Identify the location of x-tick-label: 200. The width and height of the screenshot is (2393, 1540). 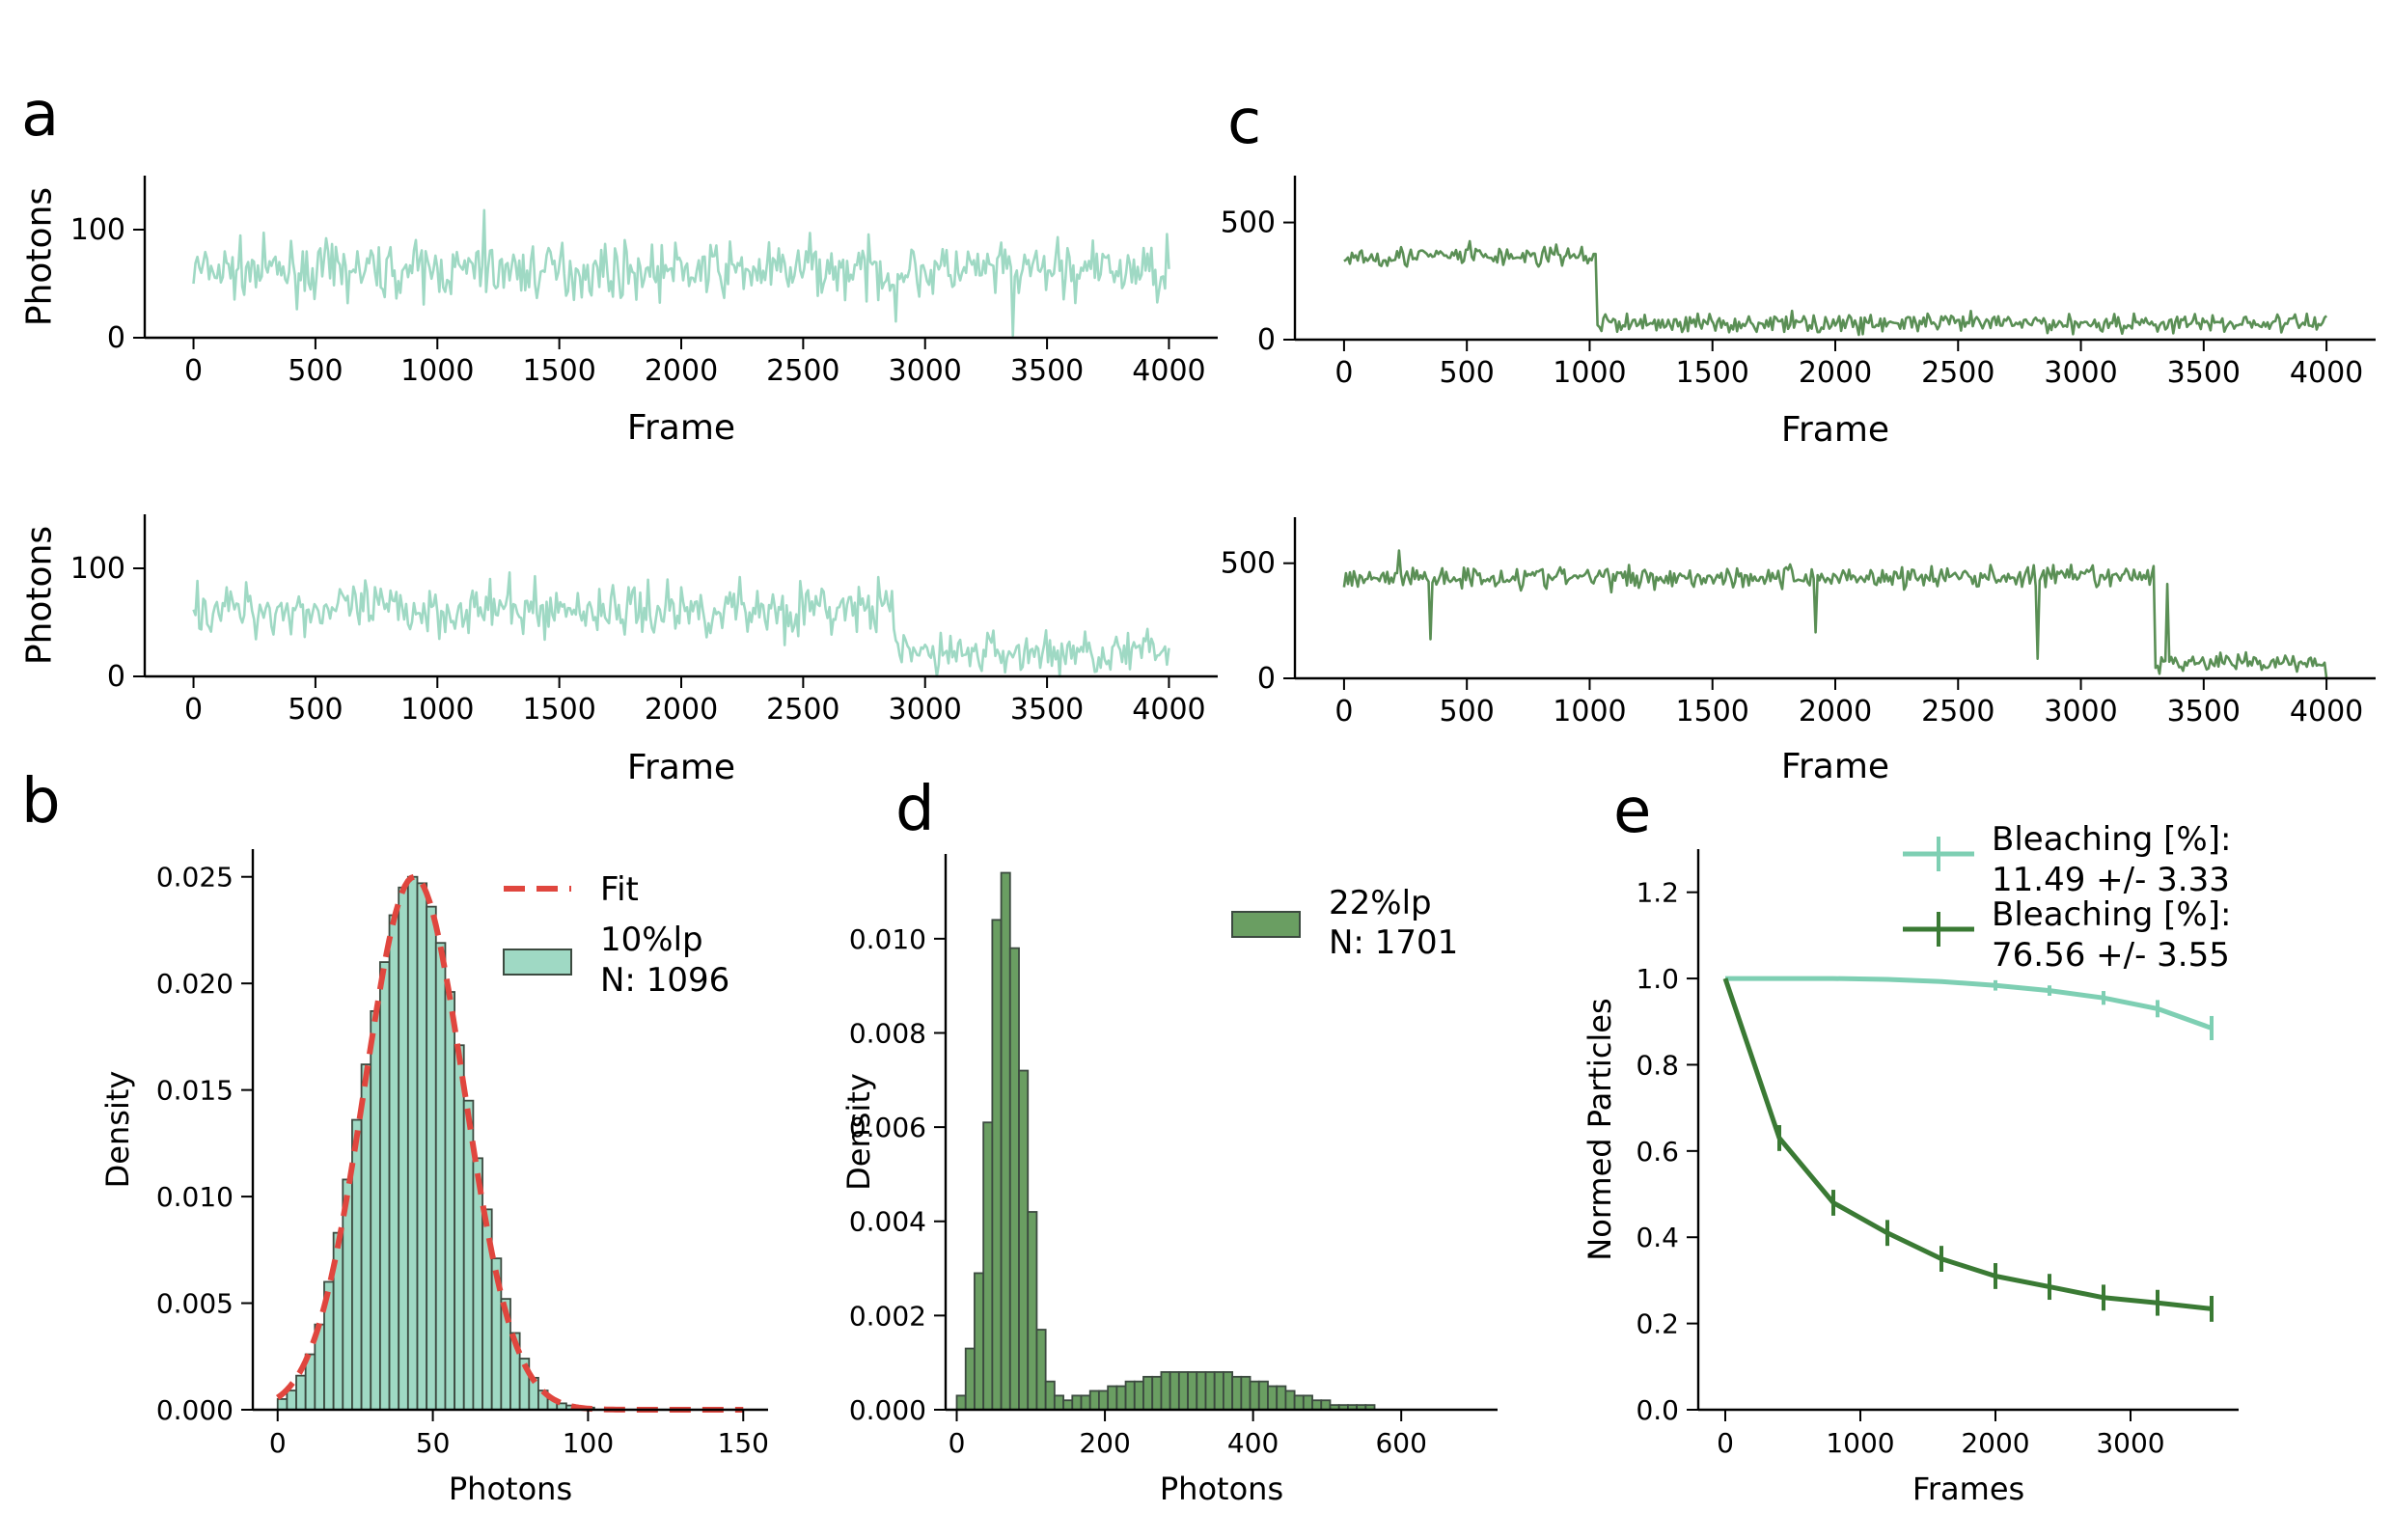
(1104, 1443).